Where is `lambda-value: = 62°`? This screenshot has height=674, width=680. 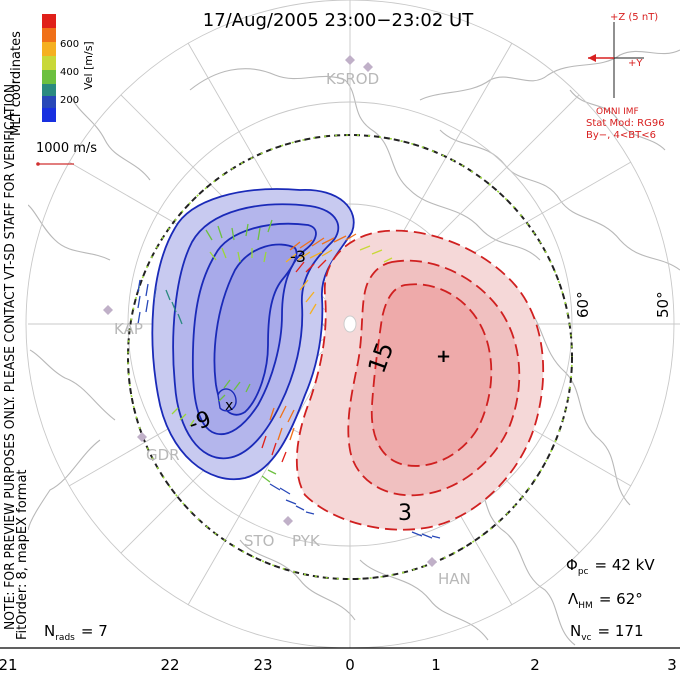
lambda-value: = 62° is located at coordinates (621, 599).